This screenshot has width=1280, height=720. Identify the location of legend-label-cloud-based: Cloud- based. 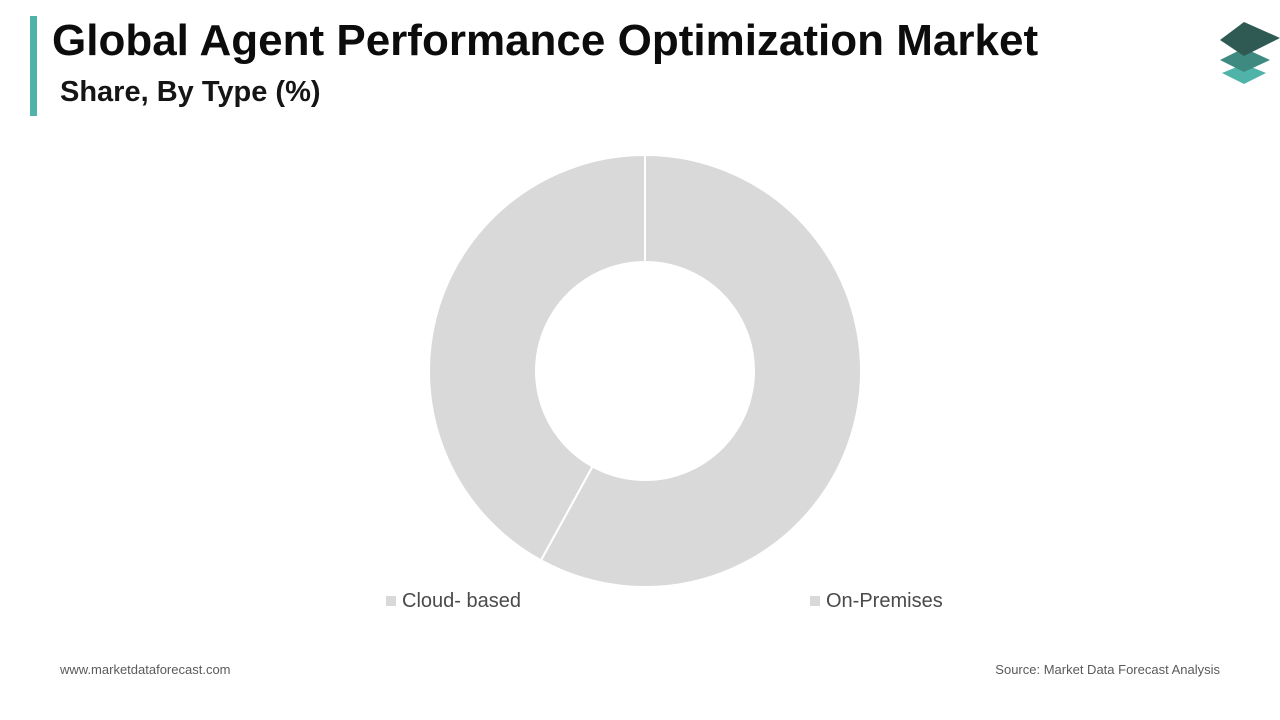
(461, 600).